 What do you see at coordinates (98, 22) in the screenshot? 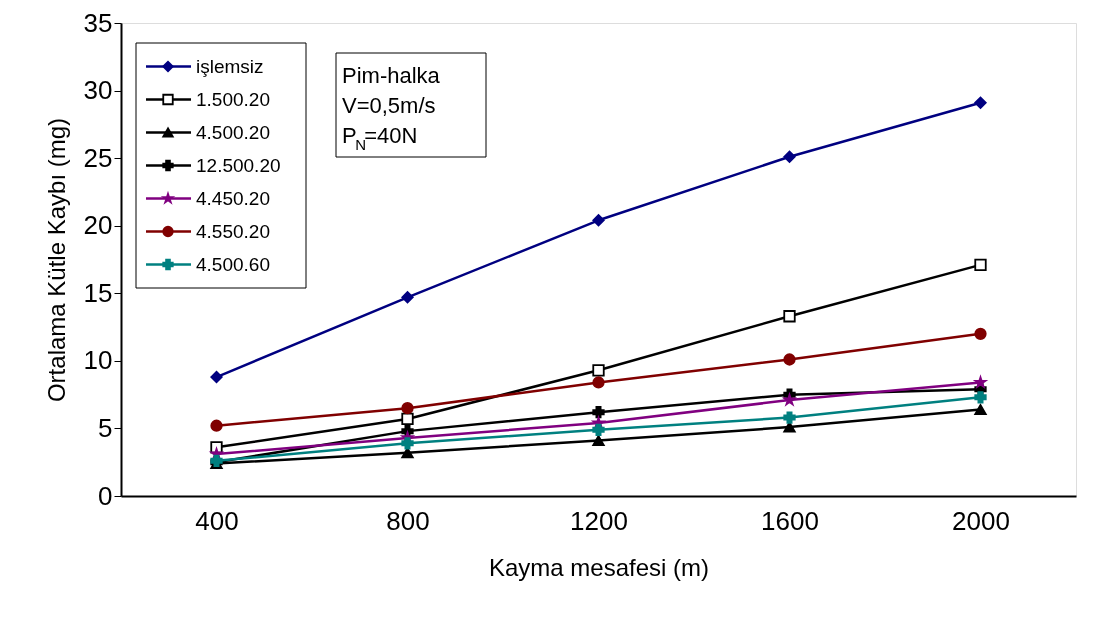
I see `y-tick-label: 35` at bounding box center [98, 22].